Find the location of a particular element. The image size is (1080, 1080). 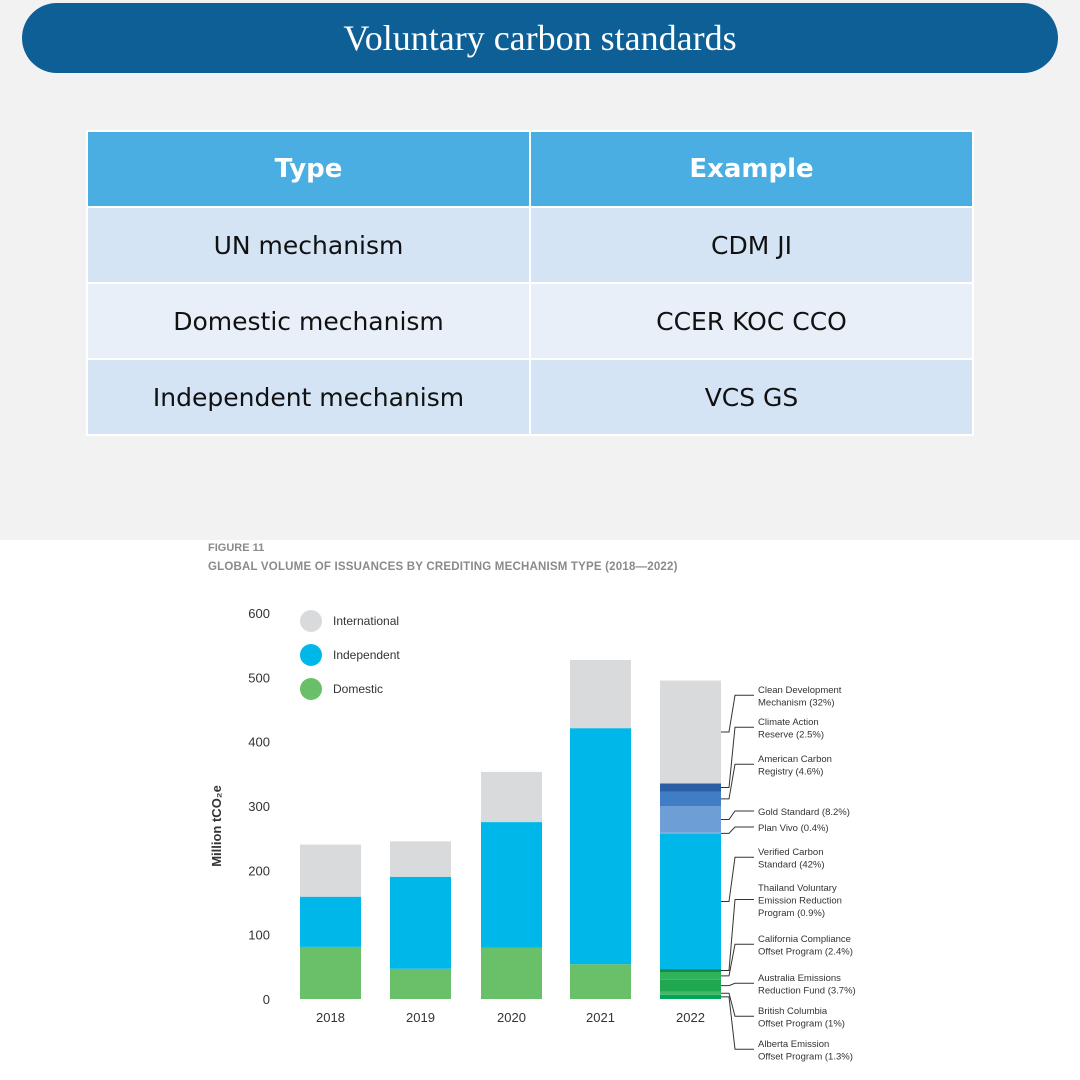

annotation-line: British Columbia is located at coordinates (793, 1011).